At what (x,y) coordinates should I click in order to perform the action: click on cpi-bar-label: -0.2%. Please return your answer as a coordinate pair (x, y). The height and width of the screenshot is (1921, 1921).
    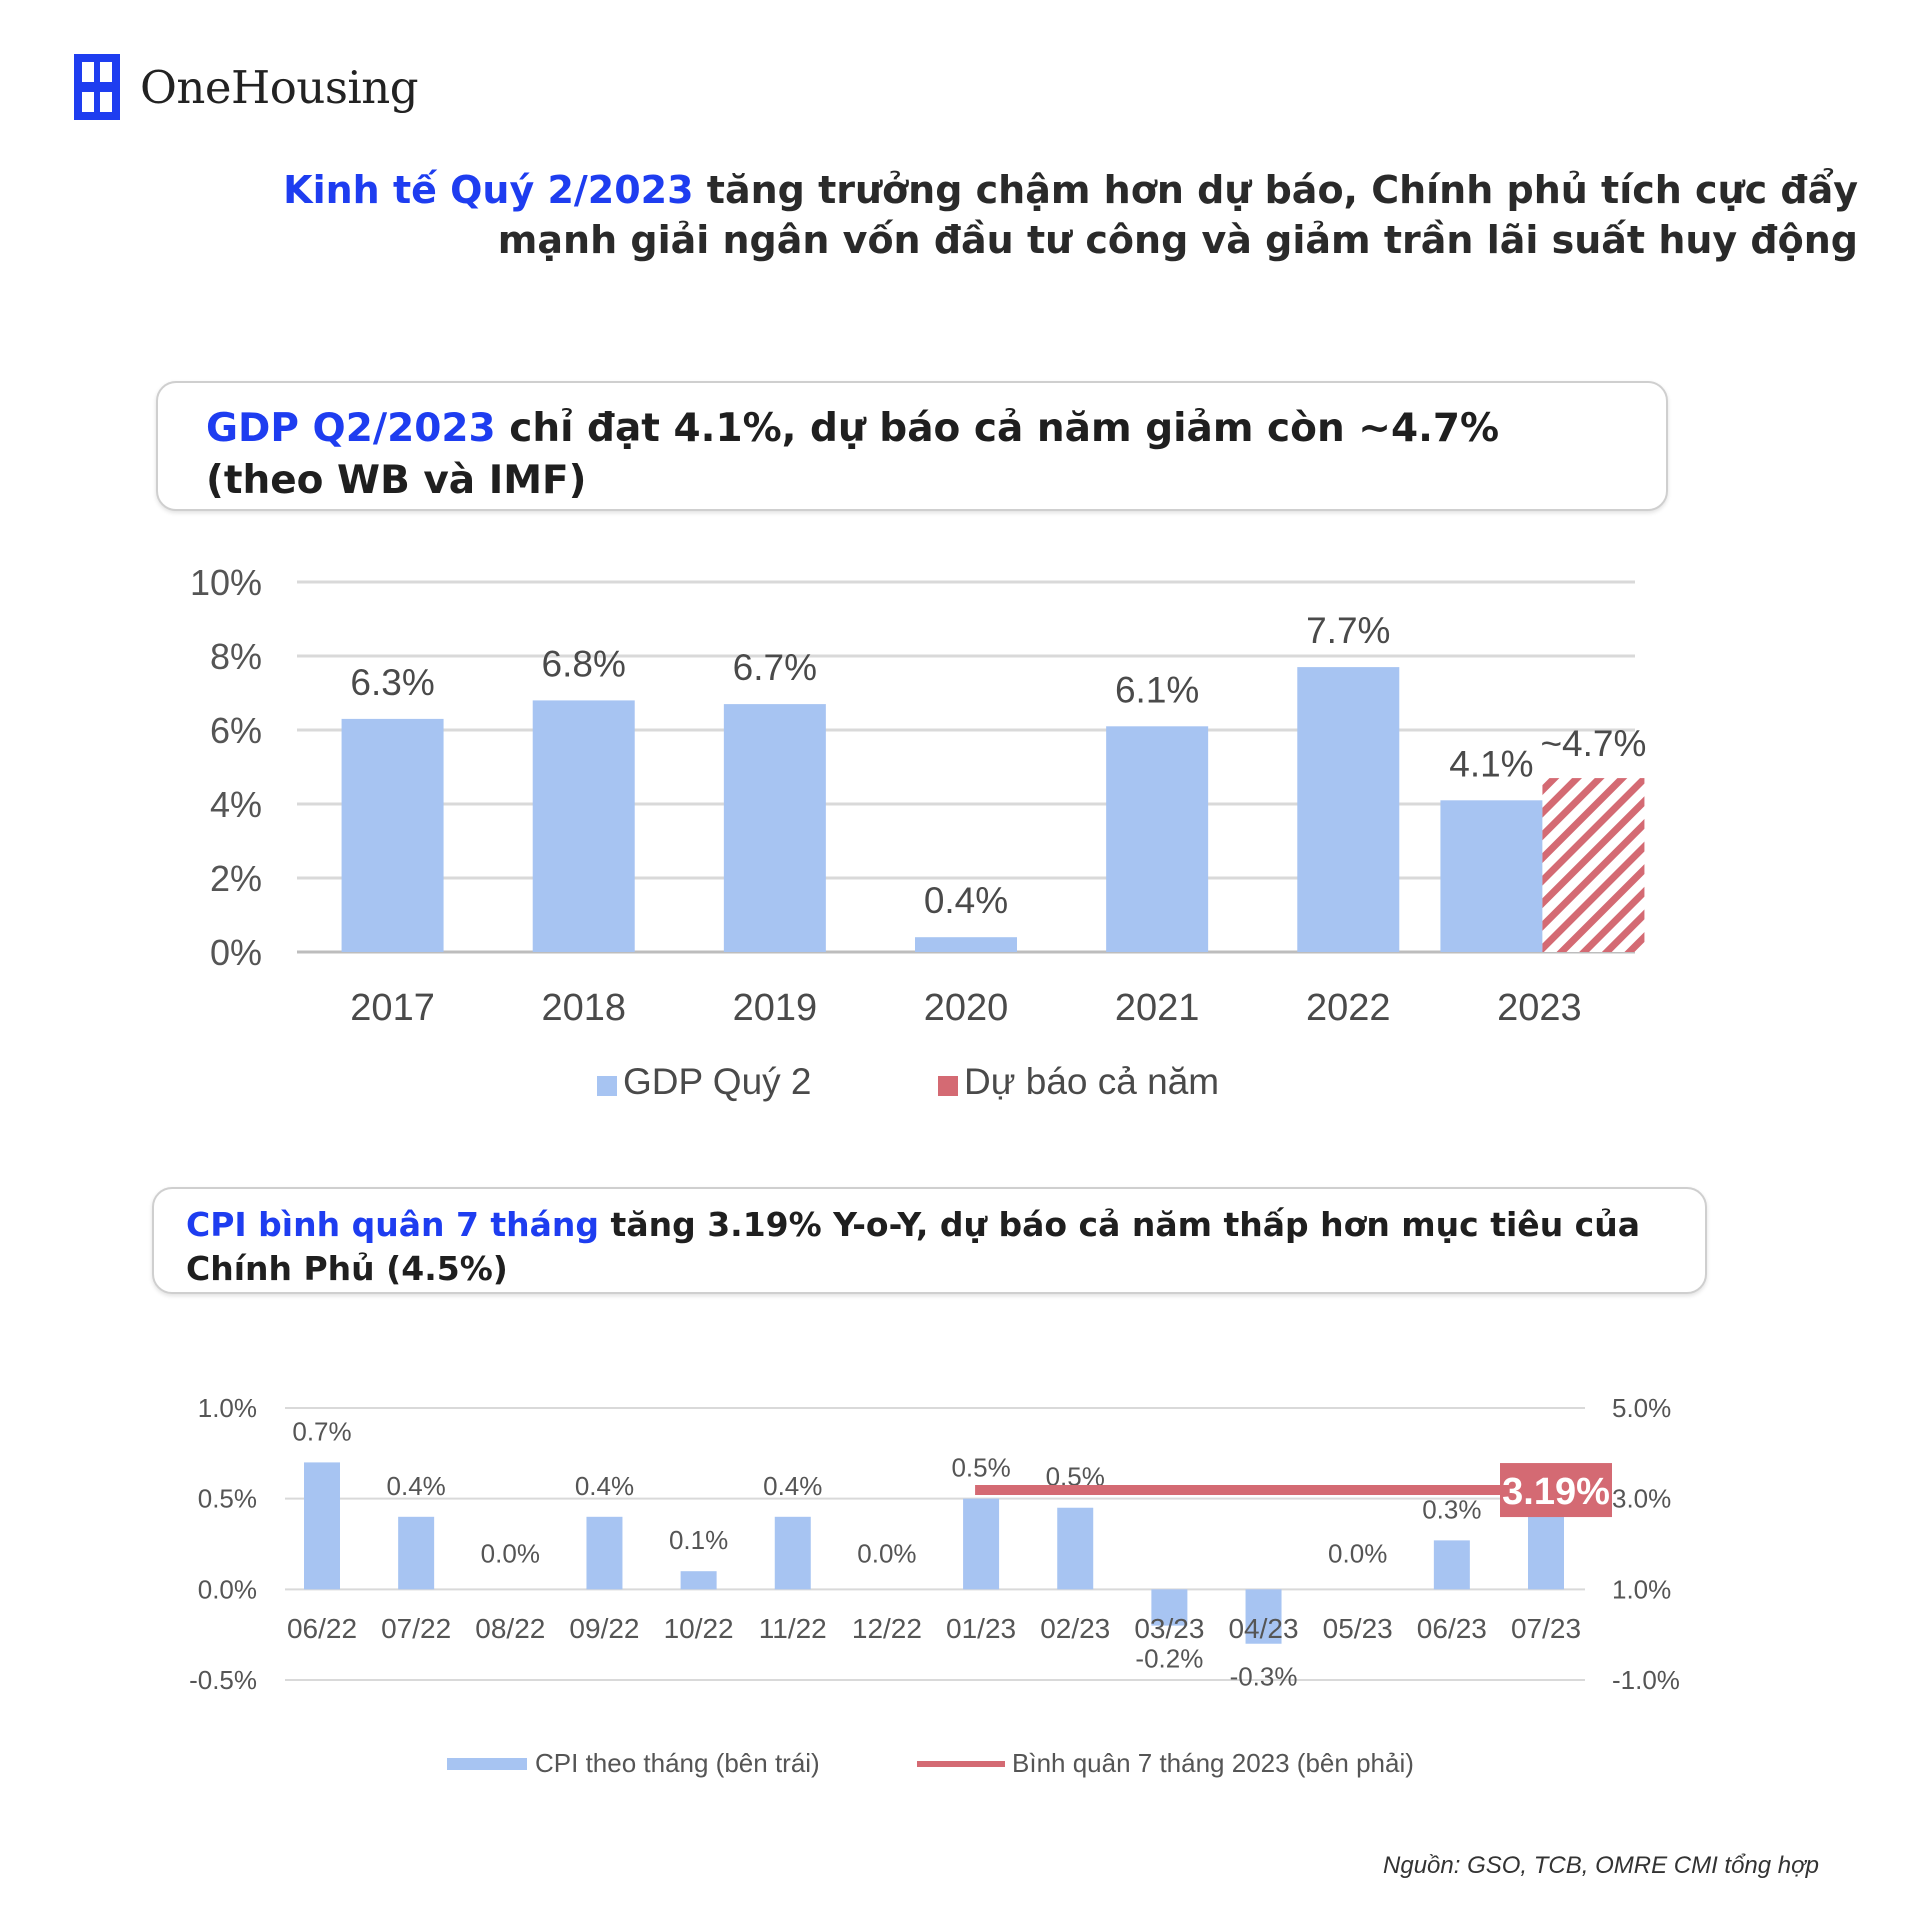
    Looking at the image, I should click on (1169, 1659).